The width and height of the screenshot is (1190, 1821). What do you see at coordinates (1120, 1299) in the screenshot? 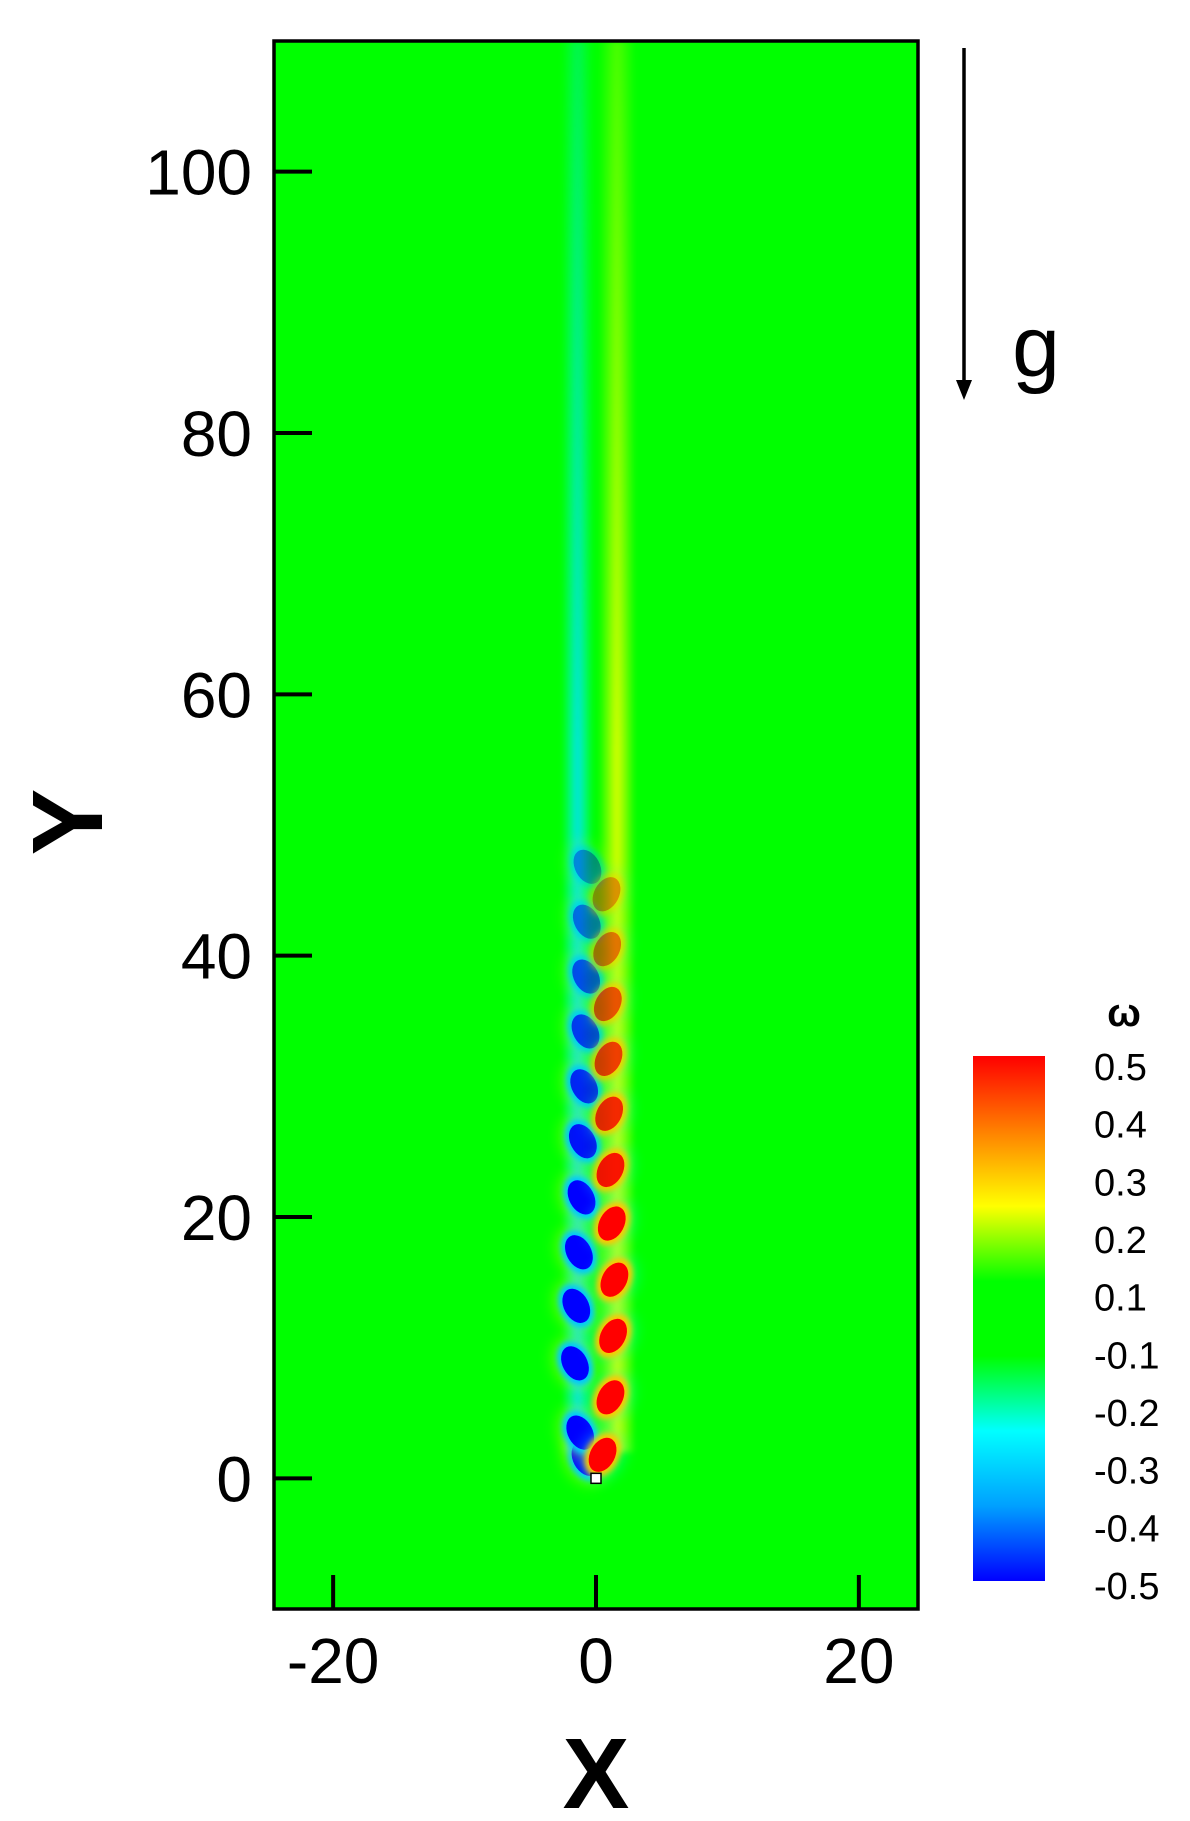
I see `colorbar-tick-label: 0.1` at bounding box center [1120, 1299].